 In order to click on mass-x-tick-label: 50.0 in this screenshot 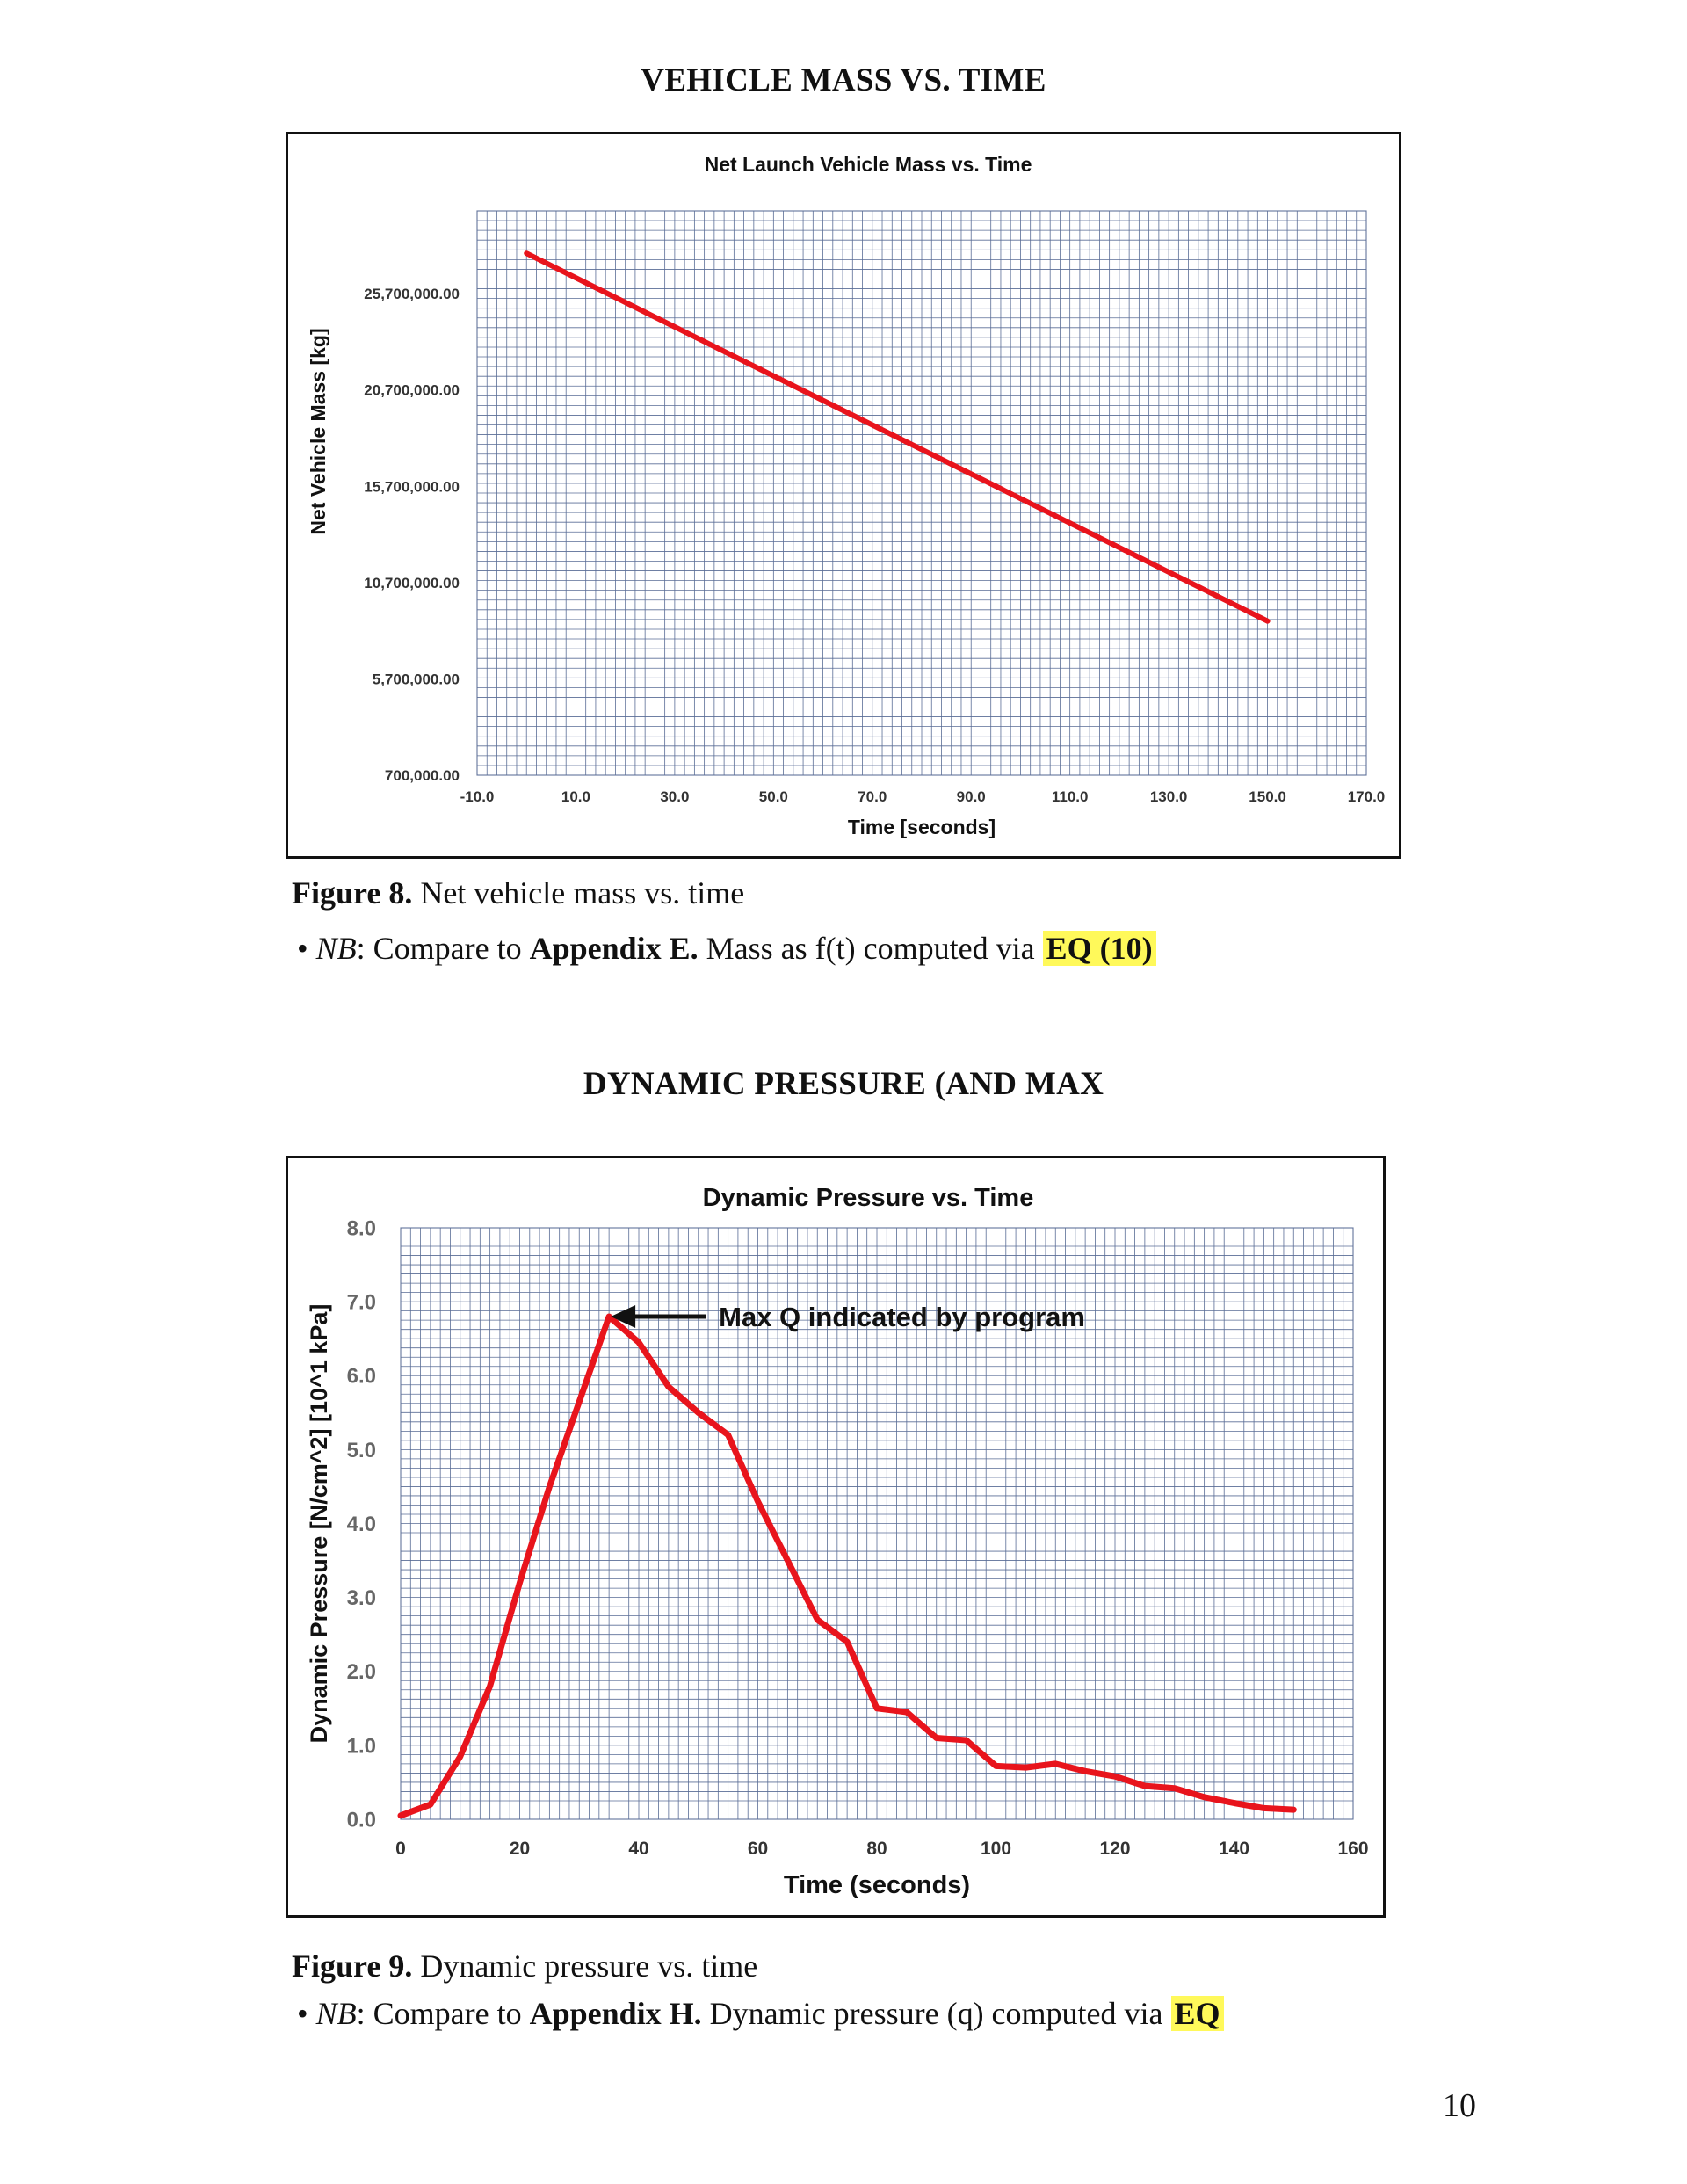, I will do `click(773, 796)`.